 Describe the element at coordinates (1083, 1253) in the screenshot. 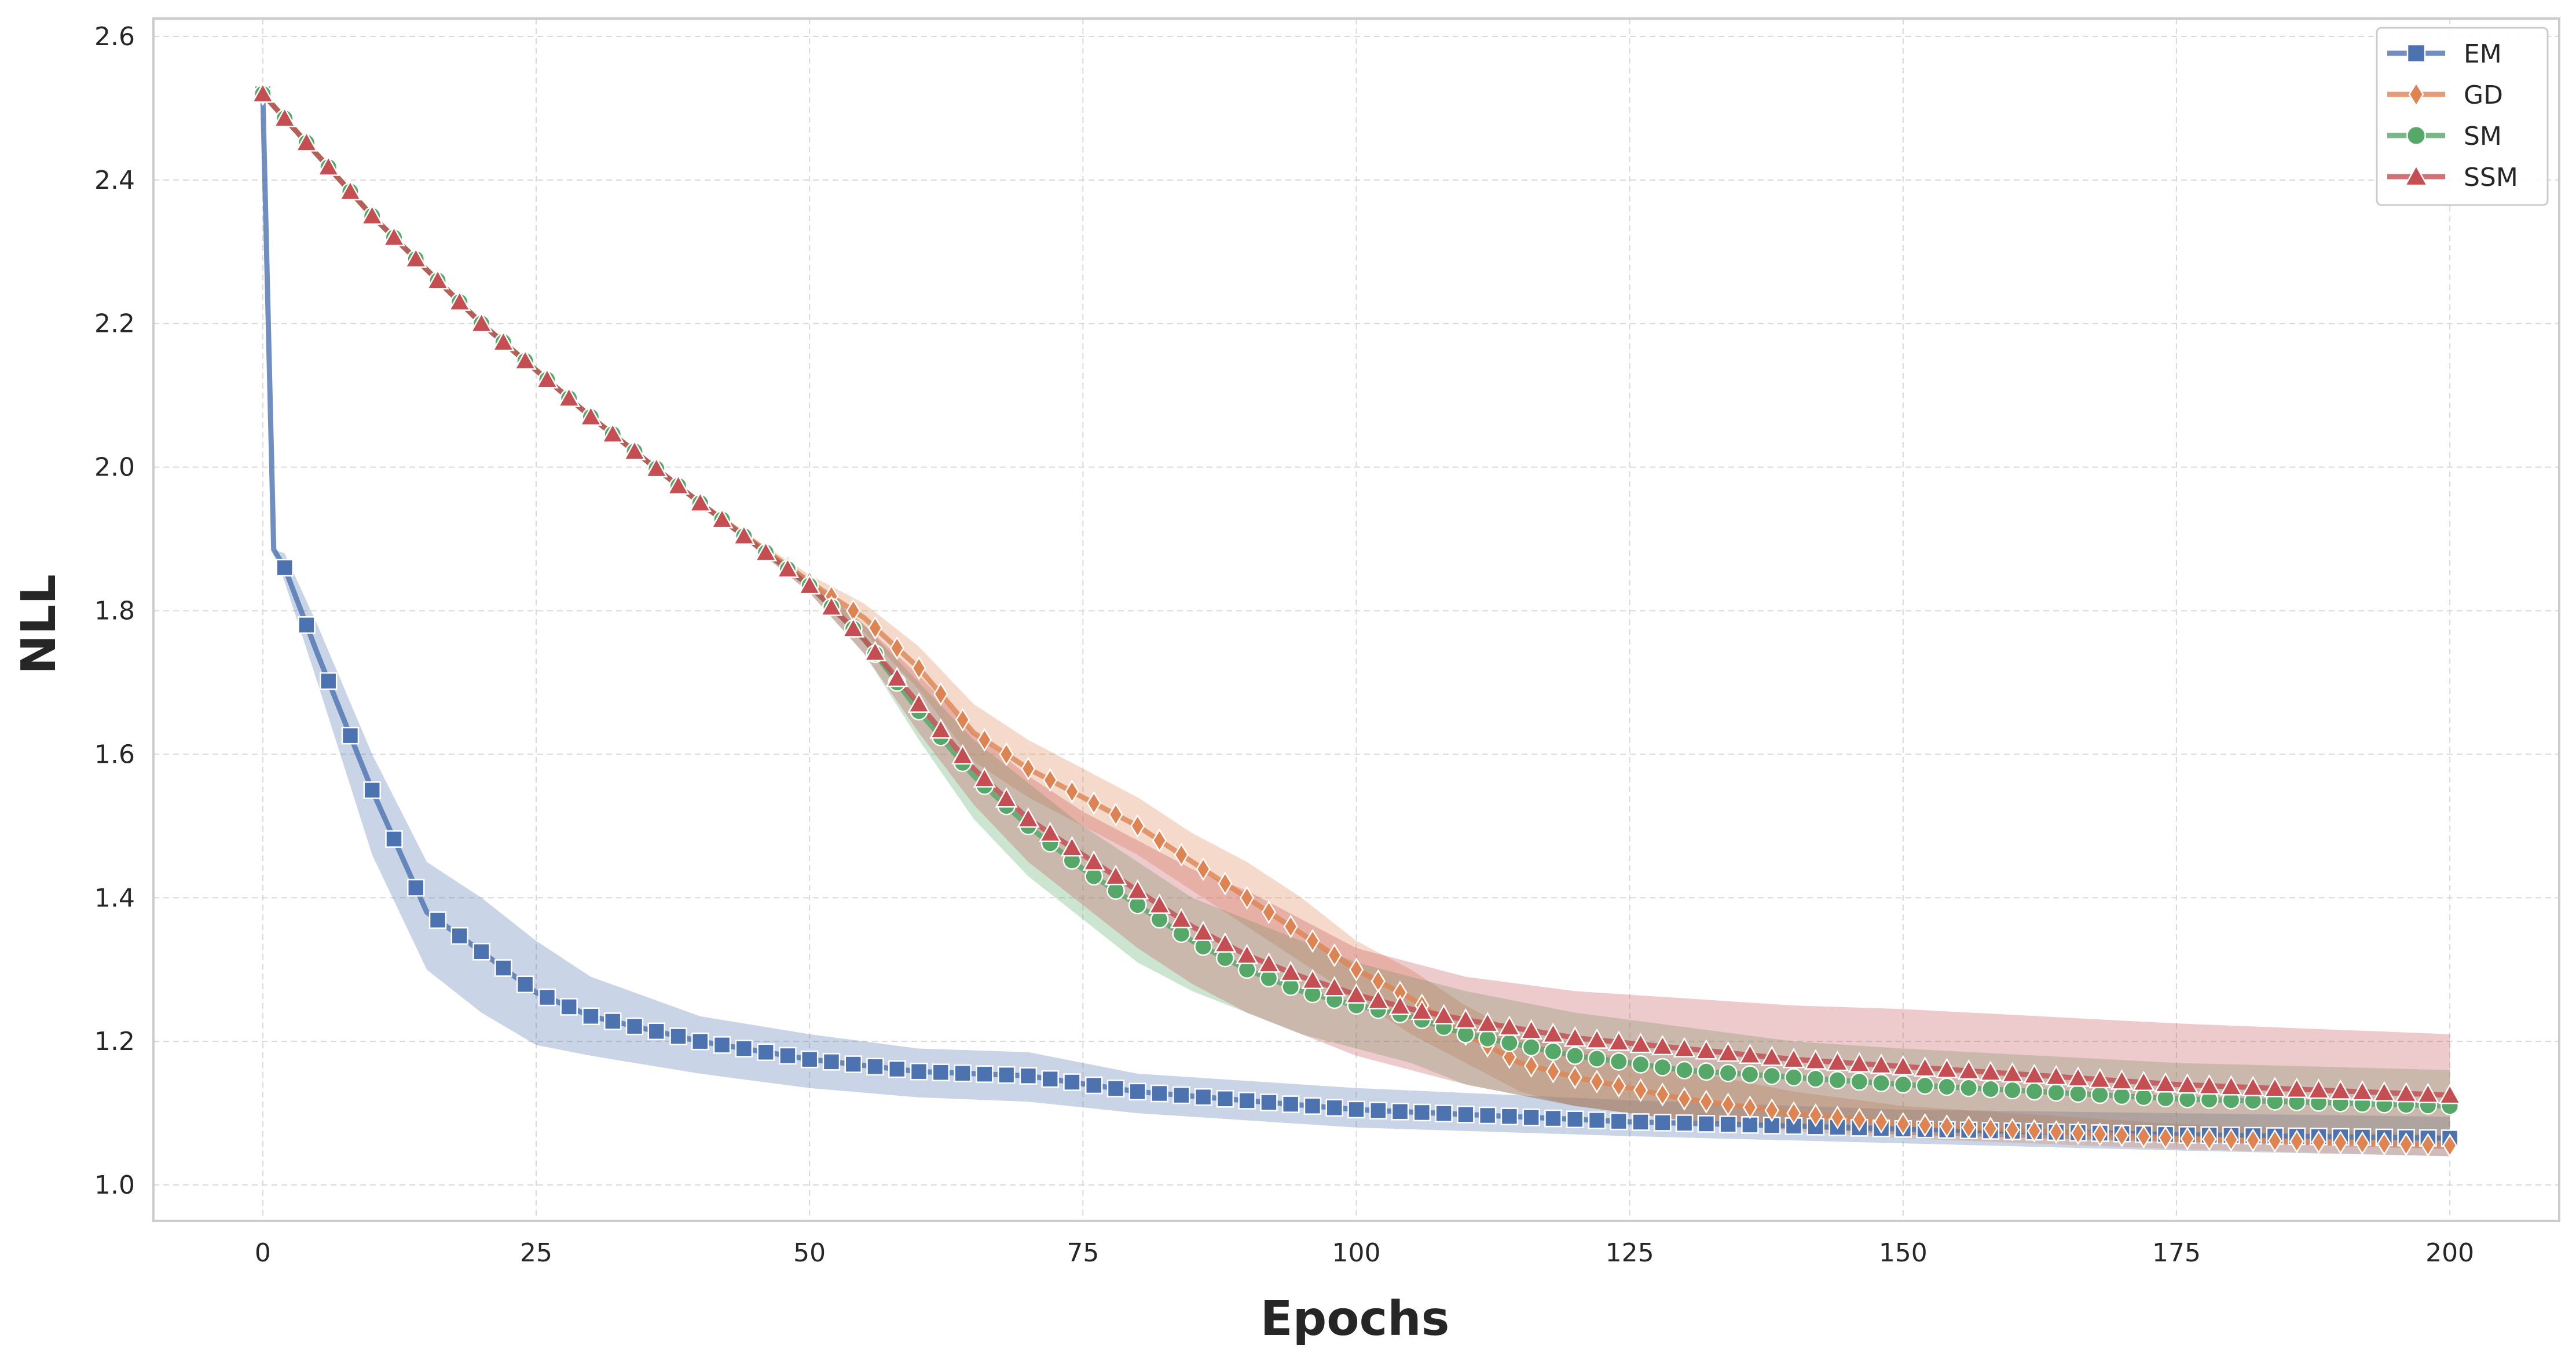

I see `x-tick-label: 75` at that location.